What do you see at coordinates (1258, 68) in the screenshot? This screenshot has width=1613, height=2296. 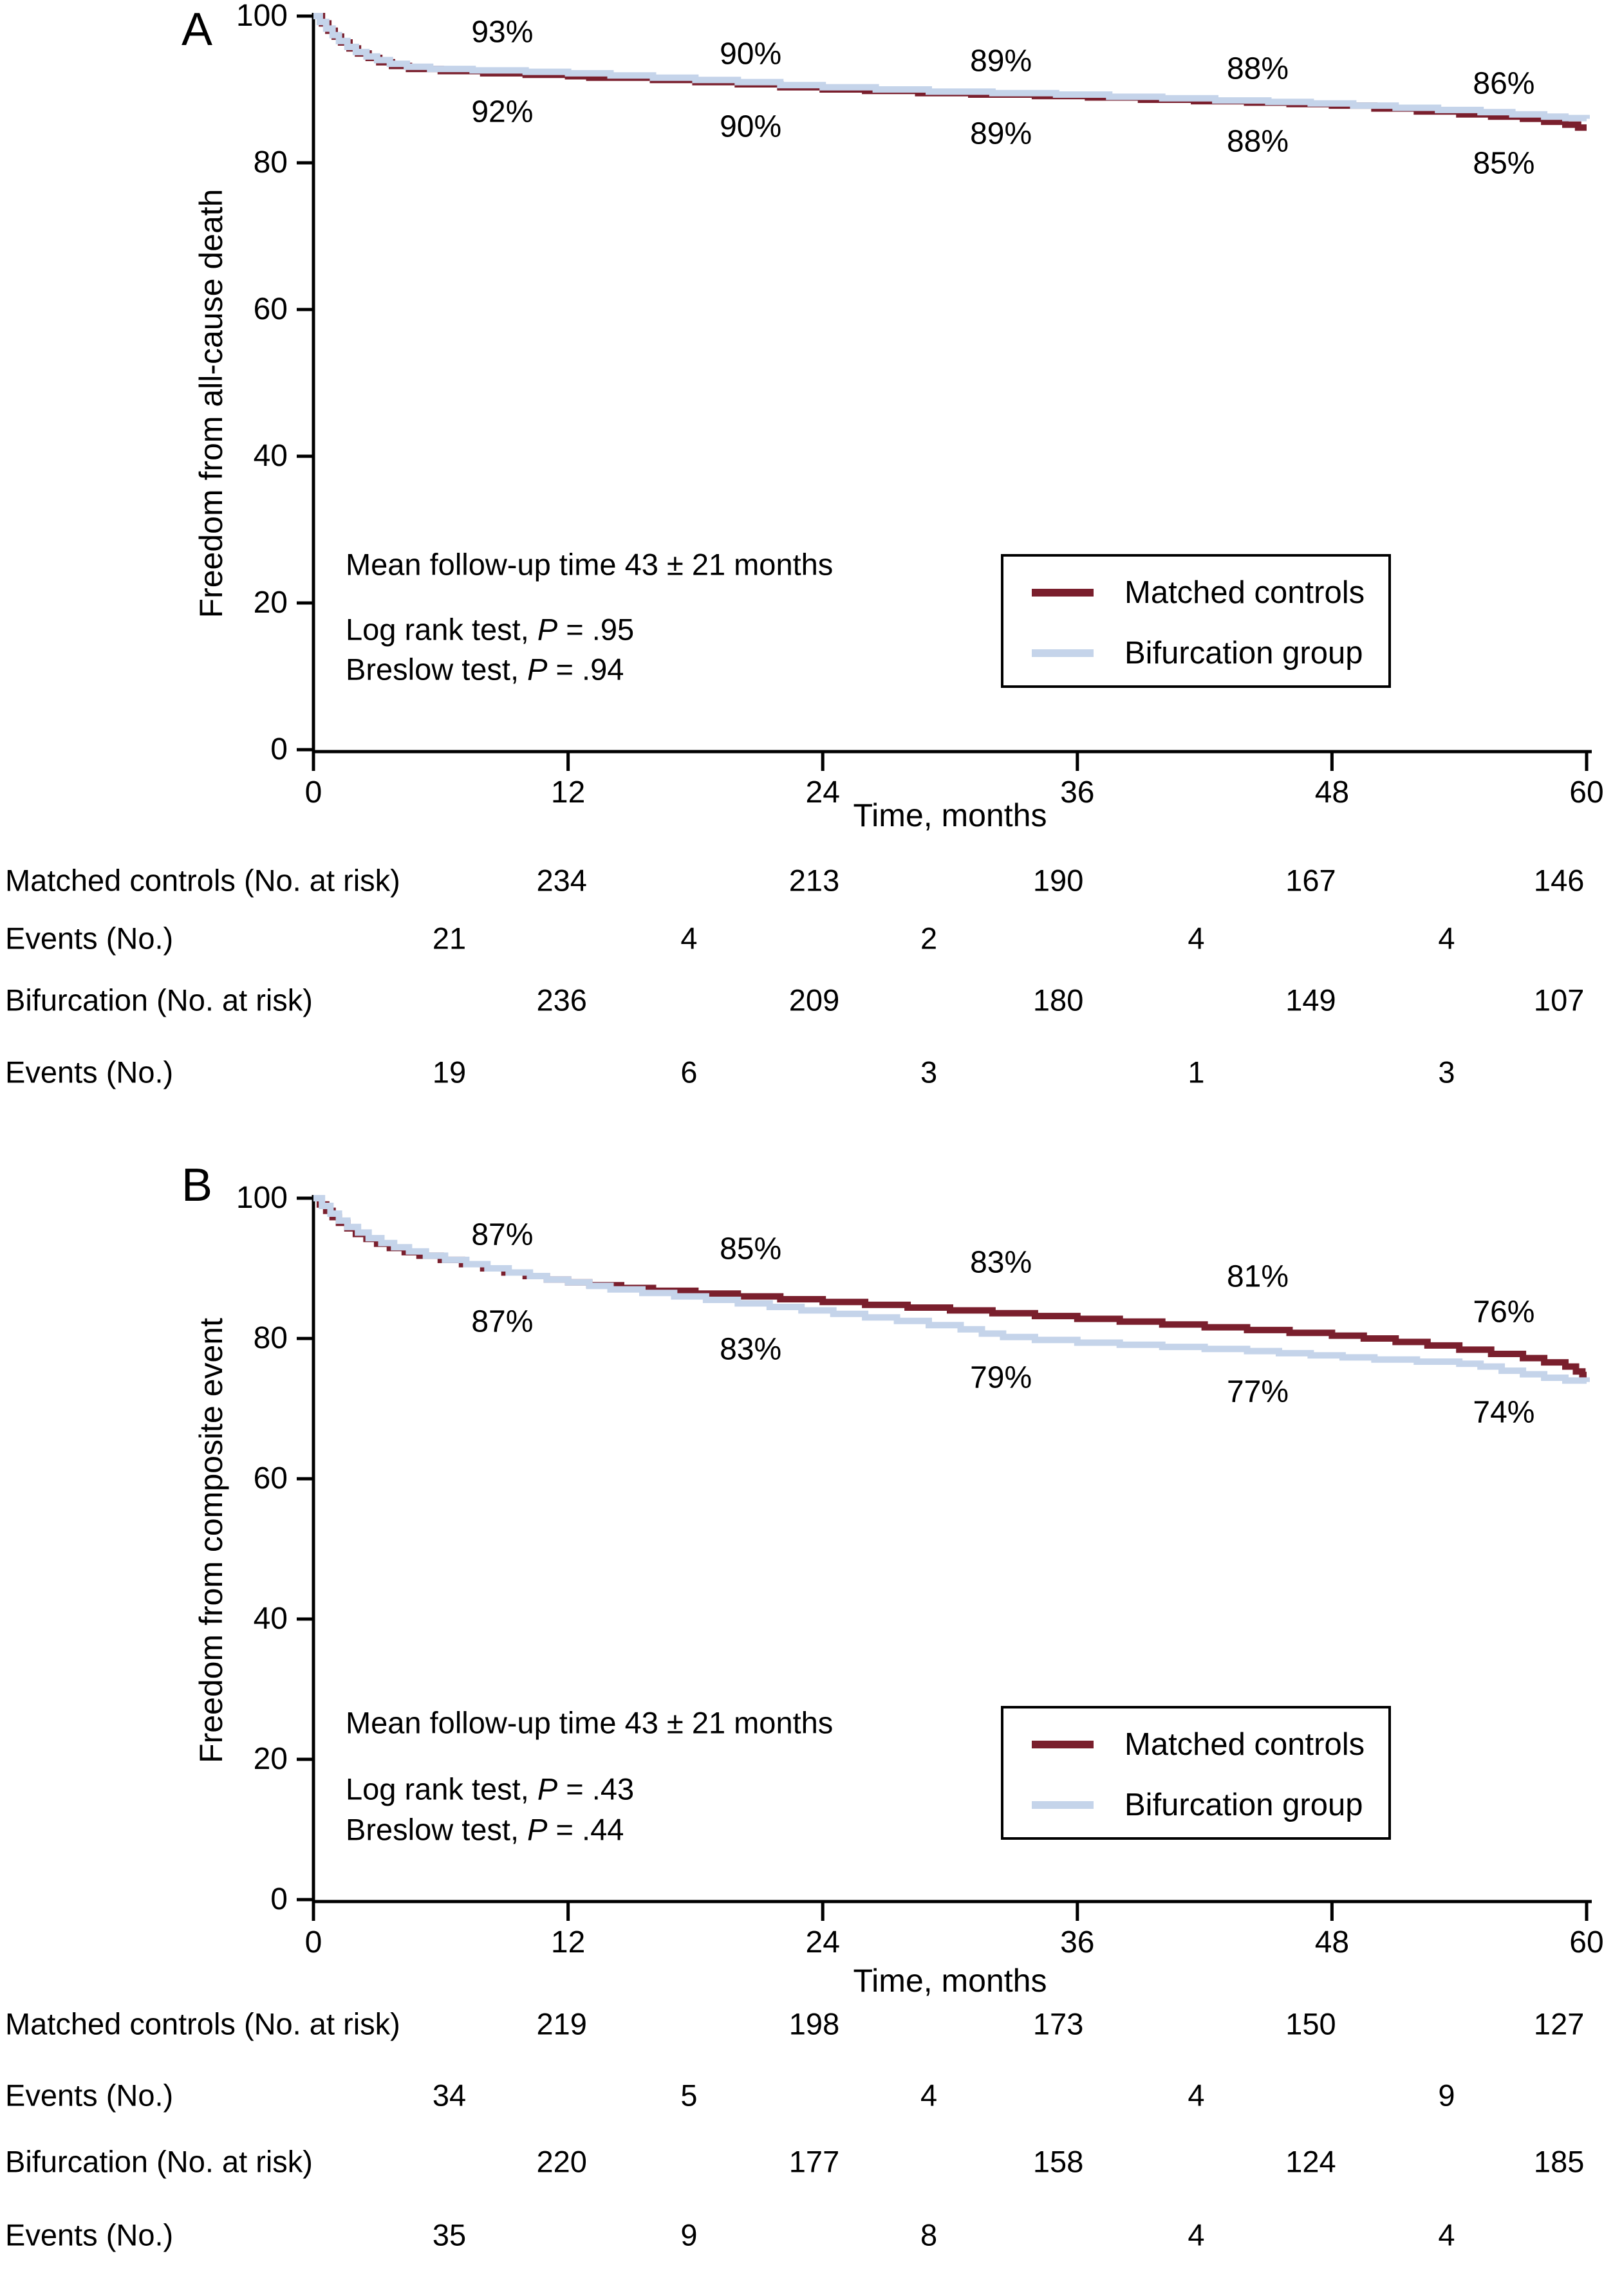 I see `panel-a-annotation-top-3: 88%` at bounding box center [1258, 68].